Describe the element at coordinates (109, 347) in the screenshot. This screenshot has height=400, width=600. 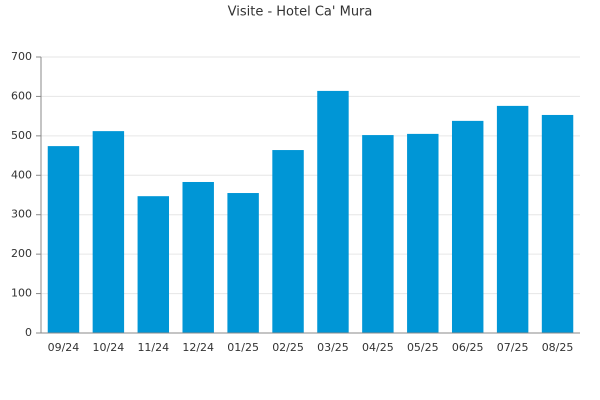
I see `x-tick-label: 10/24` at that location.